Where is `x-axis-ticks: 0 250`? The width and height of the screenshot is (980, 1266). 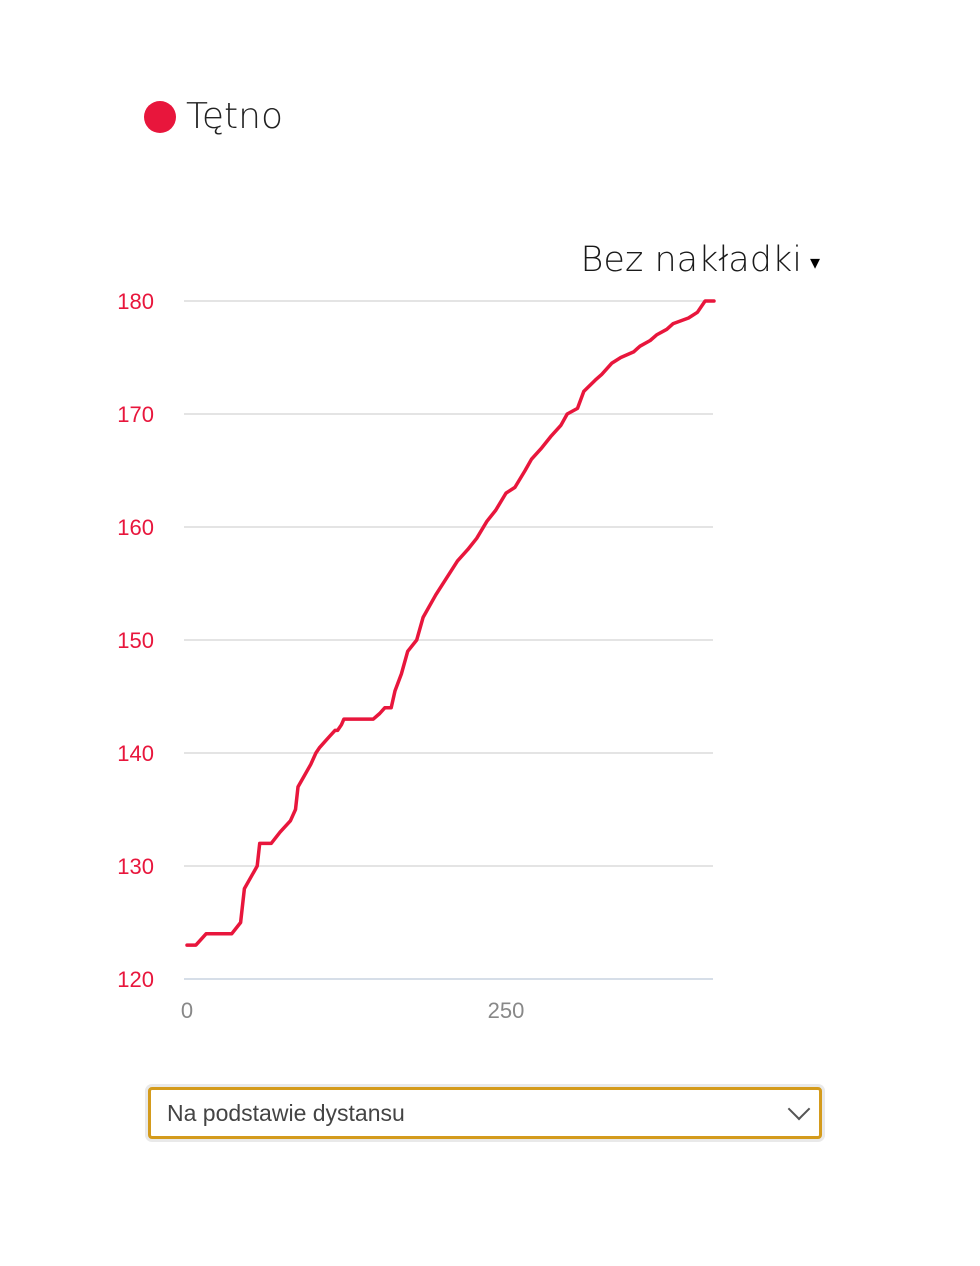
x-axis-ticks: 0 250 is located at coordinates (352, 1010).